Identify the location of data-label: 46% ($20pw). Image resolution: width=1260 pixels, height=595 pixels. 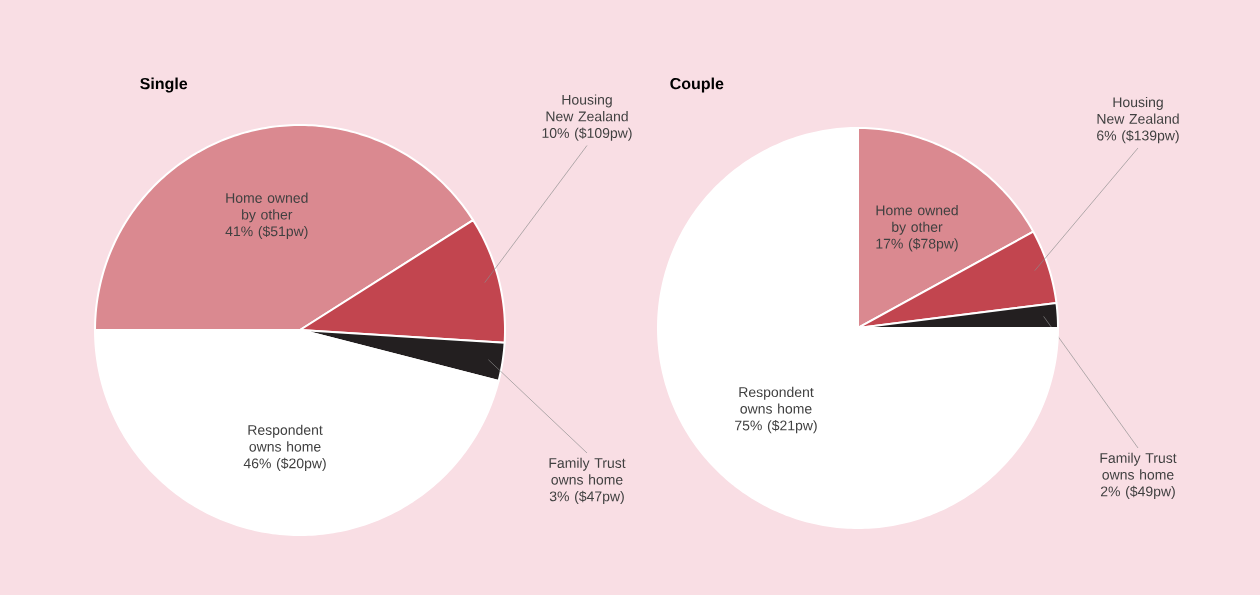
(284, 464).